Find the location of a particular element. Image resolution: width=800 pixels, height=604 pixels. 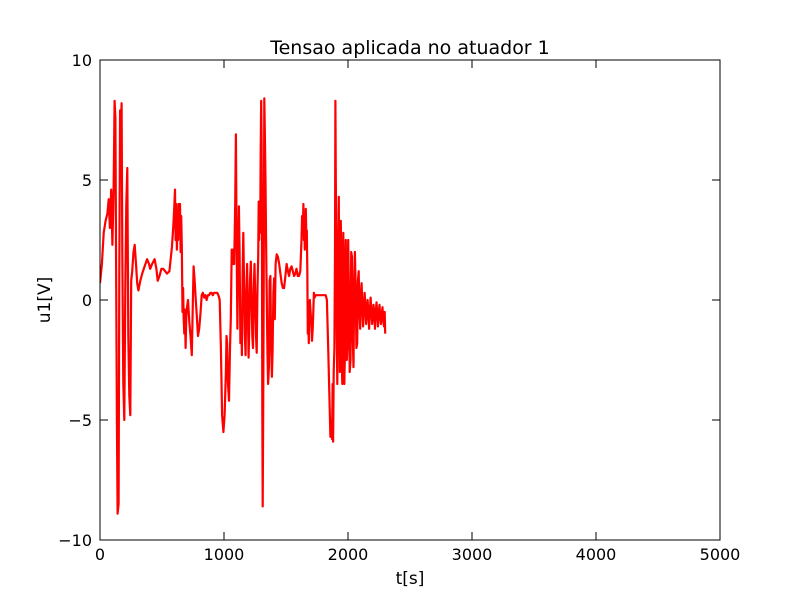

x-axis-label: t[s] is located at coordinates (410, 579).